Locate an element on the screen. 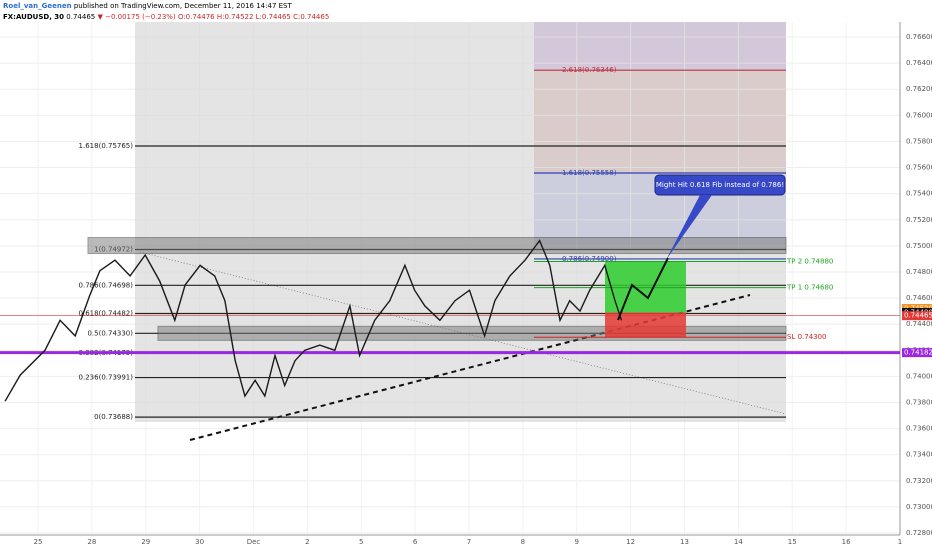 Image resolution: width=932 pixels, height=550 pixels. change: ▼ −0.00175 (−0.23%) is located at coordinates (136, 17).